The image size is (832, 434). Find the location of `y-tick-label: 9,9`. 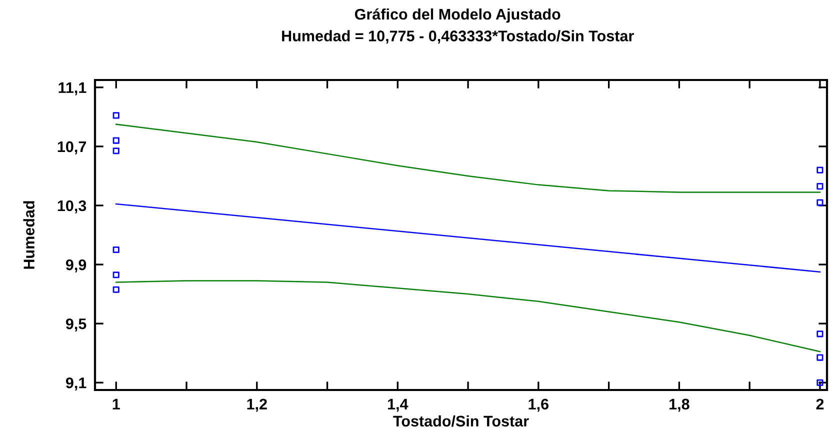

y-tick-label: 9,9 is located at coordinates (76, 265).